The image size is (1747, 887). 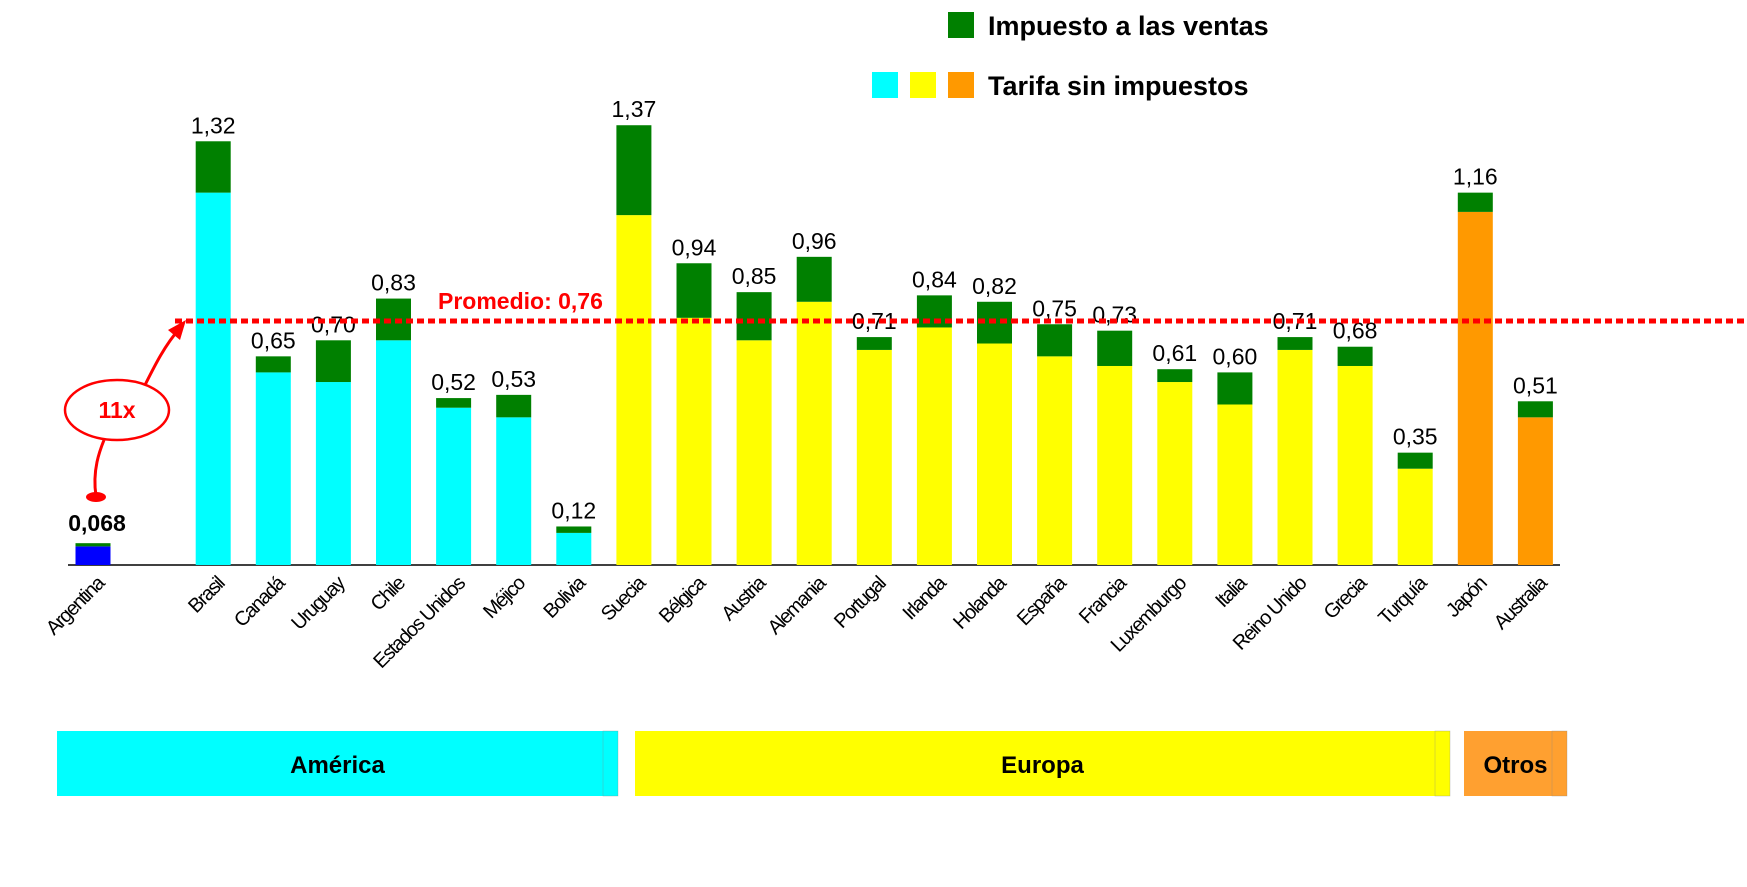 I want to click on x-tick-label: Portugal, so click(x=860, y=602).